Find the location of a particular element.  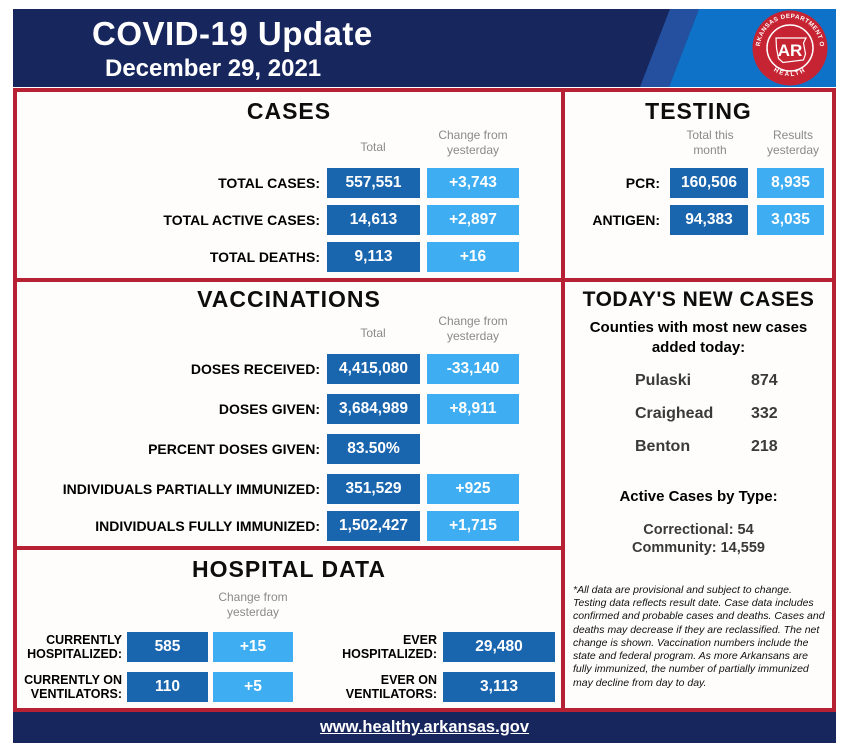

active-cases-correctional: Correctional: 54 is located at coordinates (698, 530).